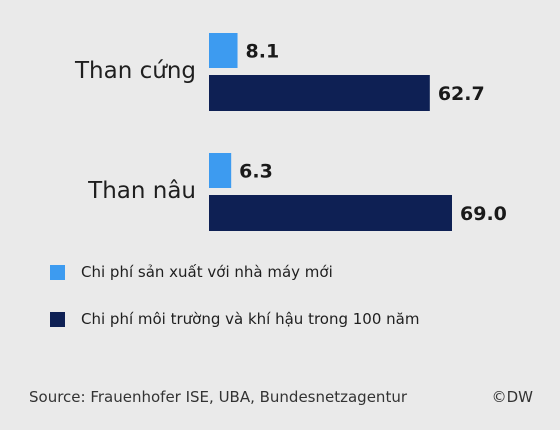  Describe the element at coordinates (57, 272) in the screenshot. I see `legend-swatch-production-cost` at that location.